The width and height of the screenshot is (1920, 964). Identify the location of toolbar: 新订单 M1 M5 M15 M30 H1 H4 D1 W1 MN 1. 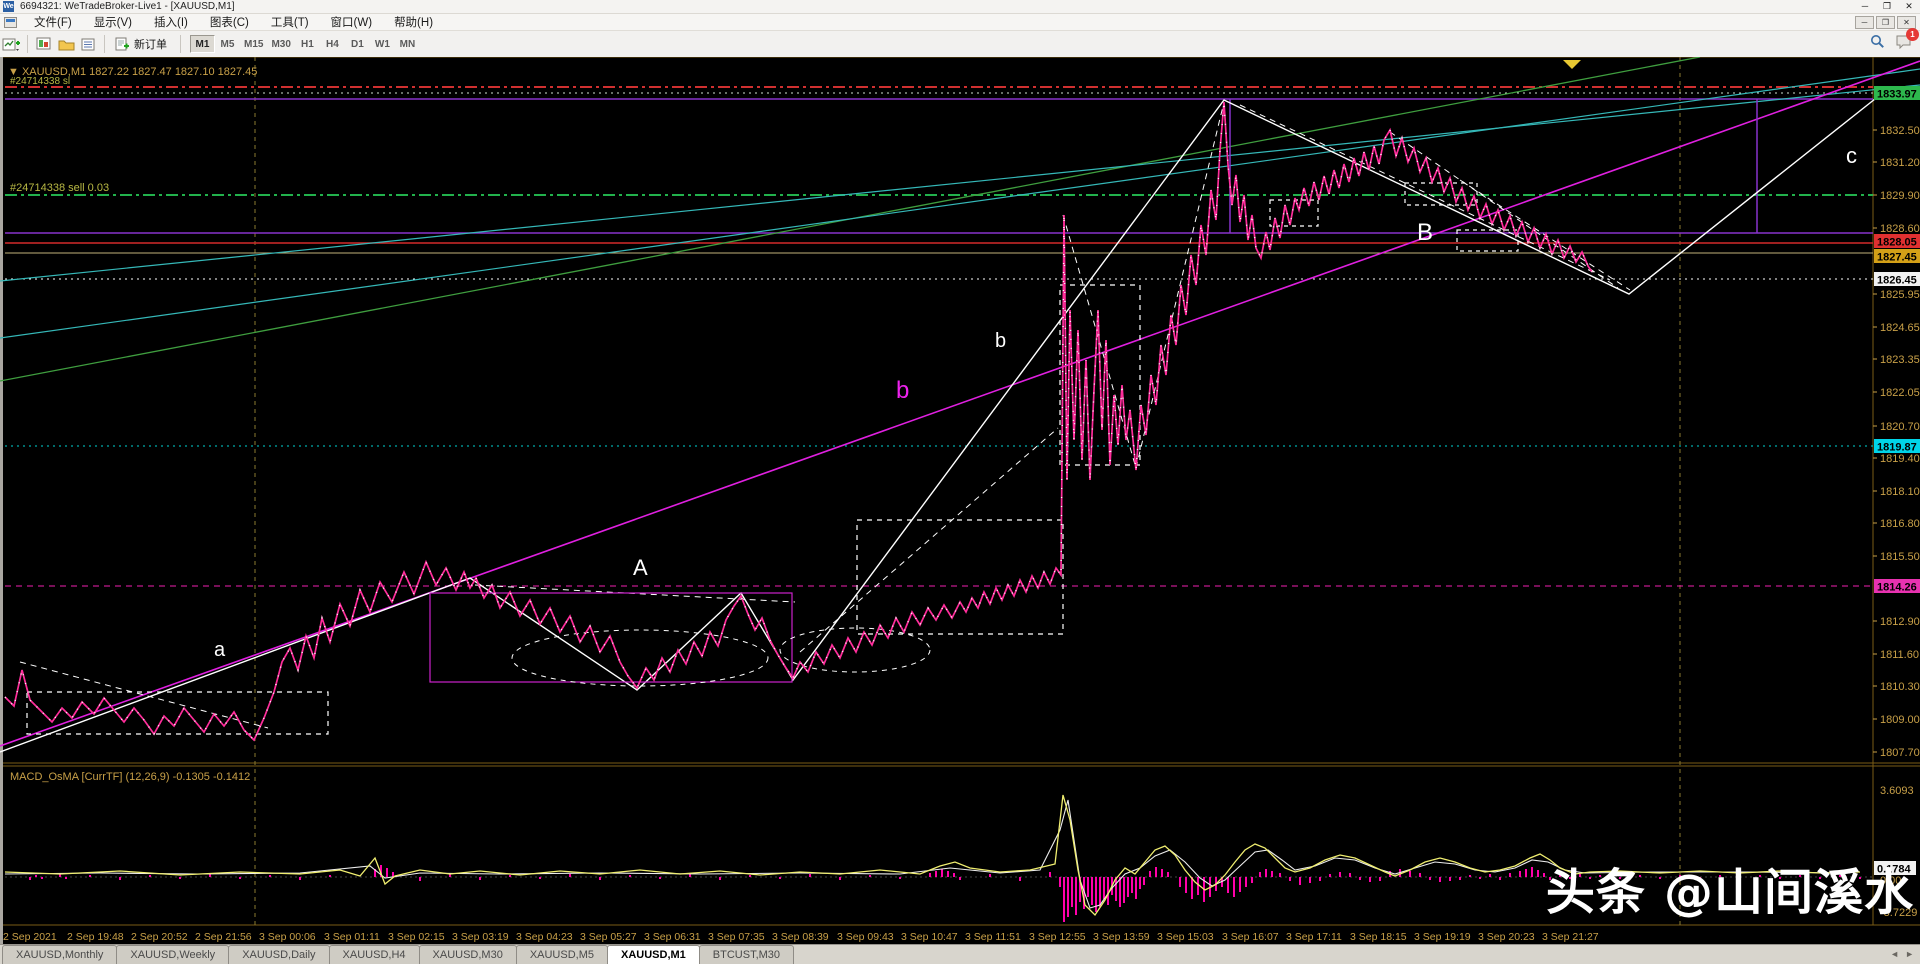
(960, 42).